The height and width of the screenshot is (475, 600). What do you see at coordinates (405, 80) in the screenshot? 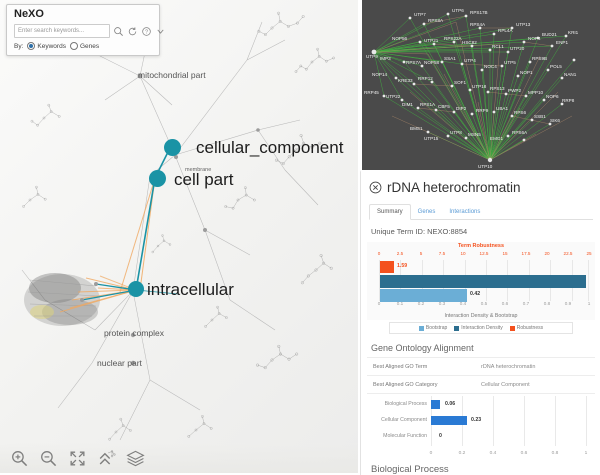
I see `svg-text: KRE33` at bounding box center [405, 80].